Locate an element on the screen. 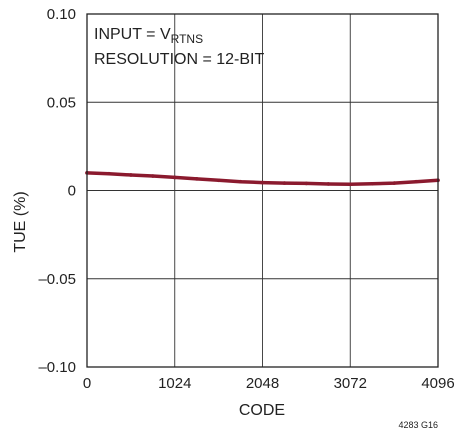 The width and height of the screenshot is (456, 434). x-tick-label: 2048 is located at coordinates (262, 383).